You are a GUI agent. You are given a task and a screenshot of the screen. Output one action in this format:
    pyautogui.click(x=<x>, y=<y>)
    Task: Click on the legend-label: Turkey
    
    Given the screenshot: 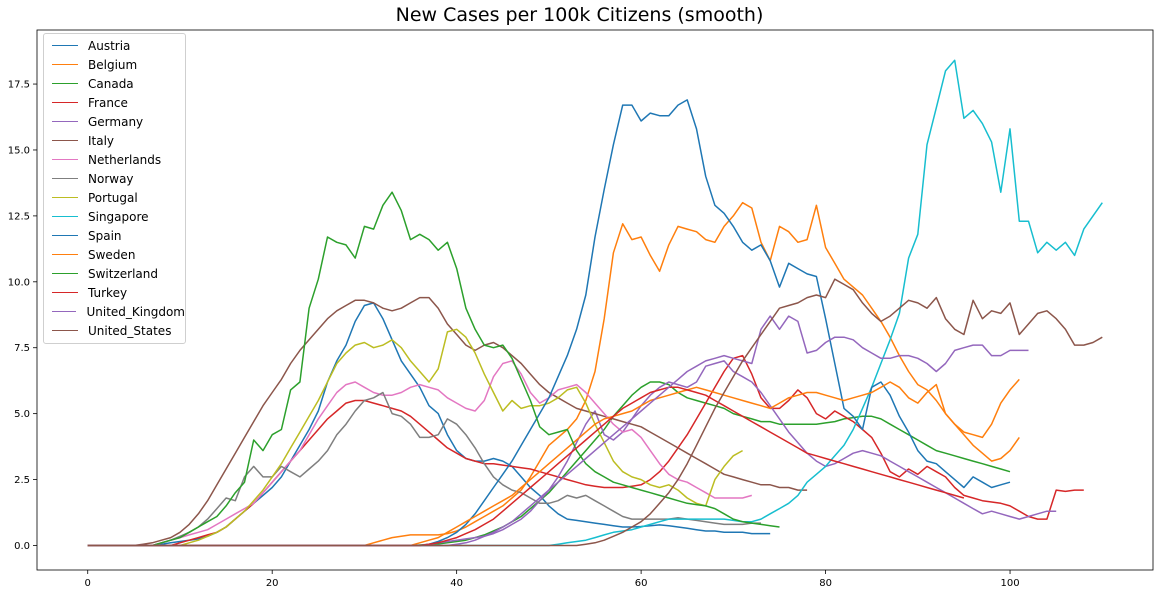 What is the action you would take?
    pyautogui.click(x=108, y=292)
    